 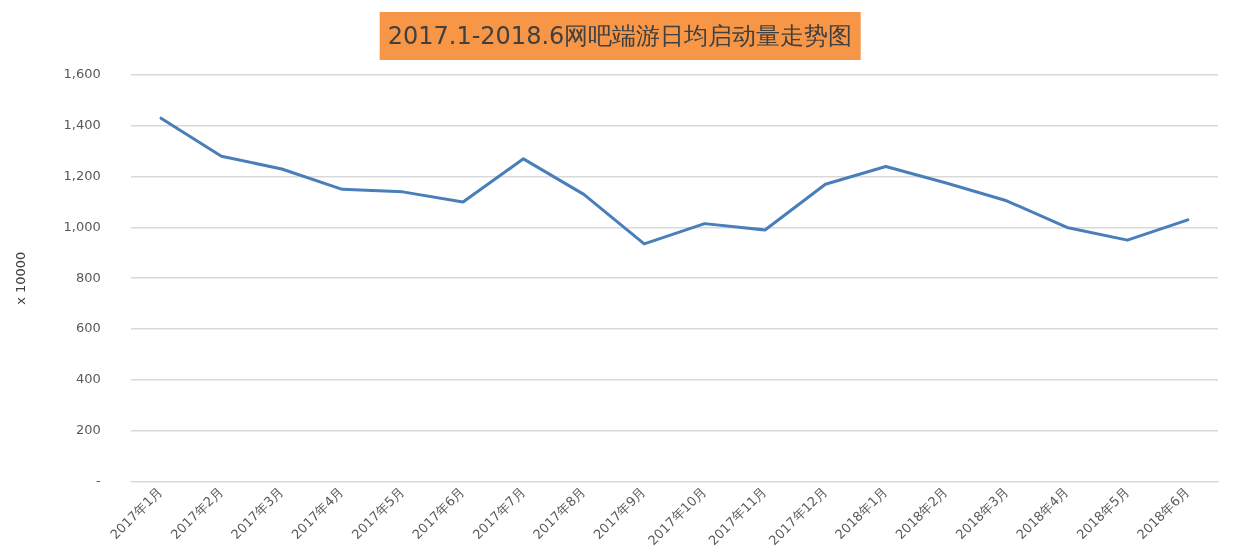 What do you see at coordinates (82, 125) in the screenshot?
I see `y-tick-label: 1,400` at bounding box center [82, 125].